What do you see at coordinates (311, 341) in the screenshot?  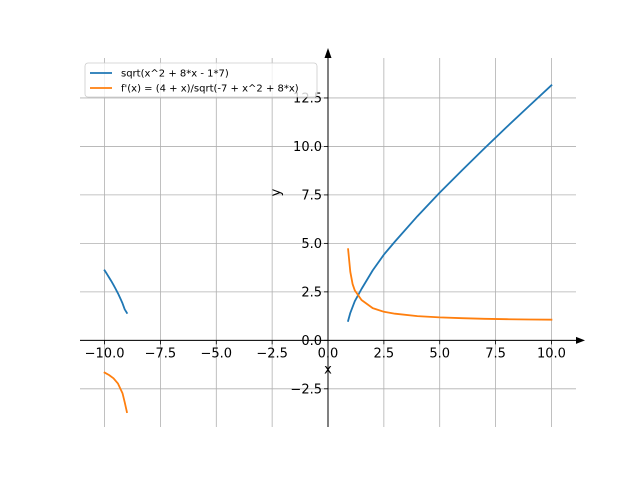 I see `y-tick-label: 0.0` at bounding box center [311, 341].